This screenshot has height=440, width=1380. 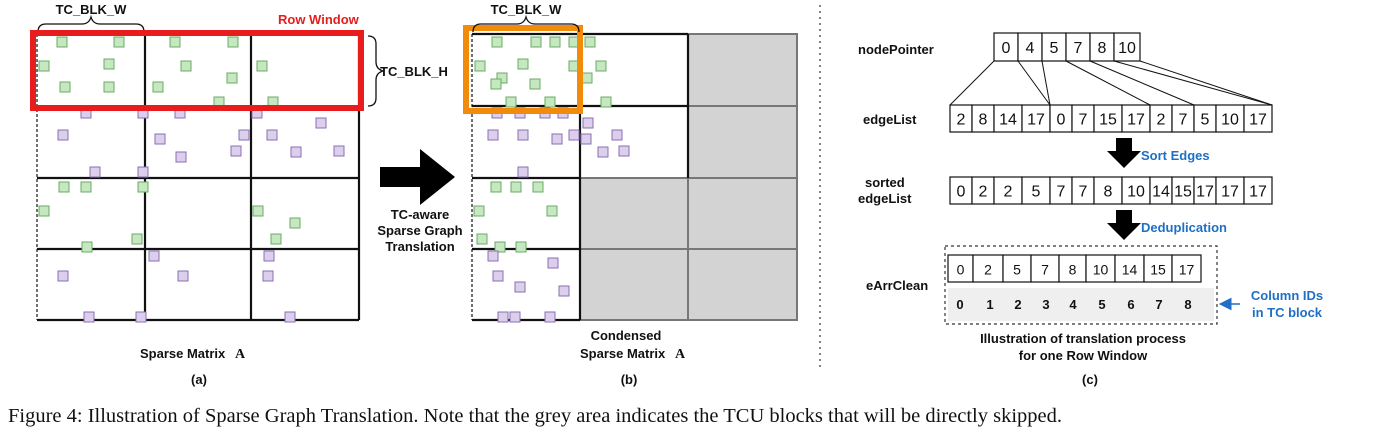 I want to click on sublabel-a: (a), so click(x=199, y=379).